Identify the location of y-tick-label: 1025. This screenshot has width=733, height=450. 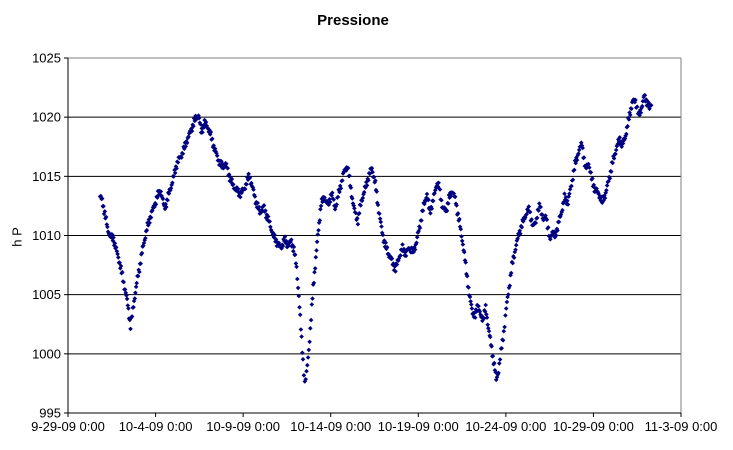
(46, 58).